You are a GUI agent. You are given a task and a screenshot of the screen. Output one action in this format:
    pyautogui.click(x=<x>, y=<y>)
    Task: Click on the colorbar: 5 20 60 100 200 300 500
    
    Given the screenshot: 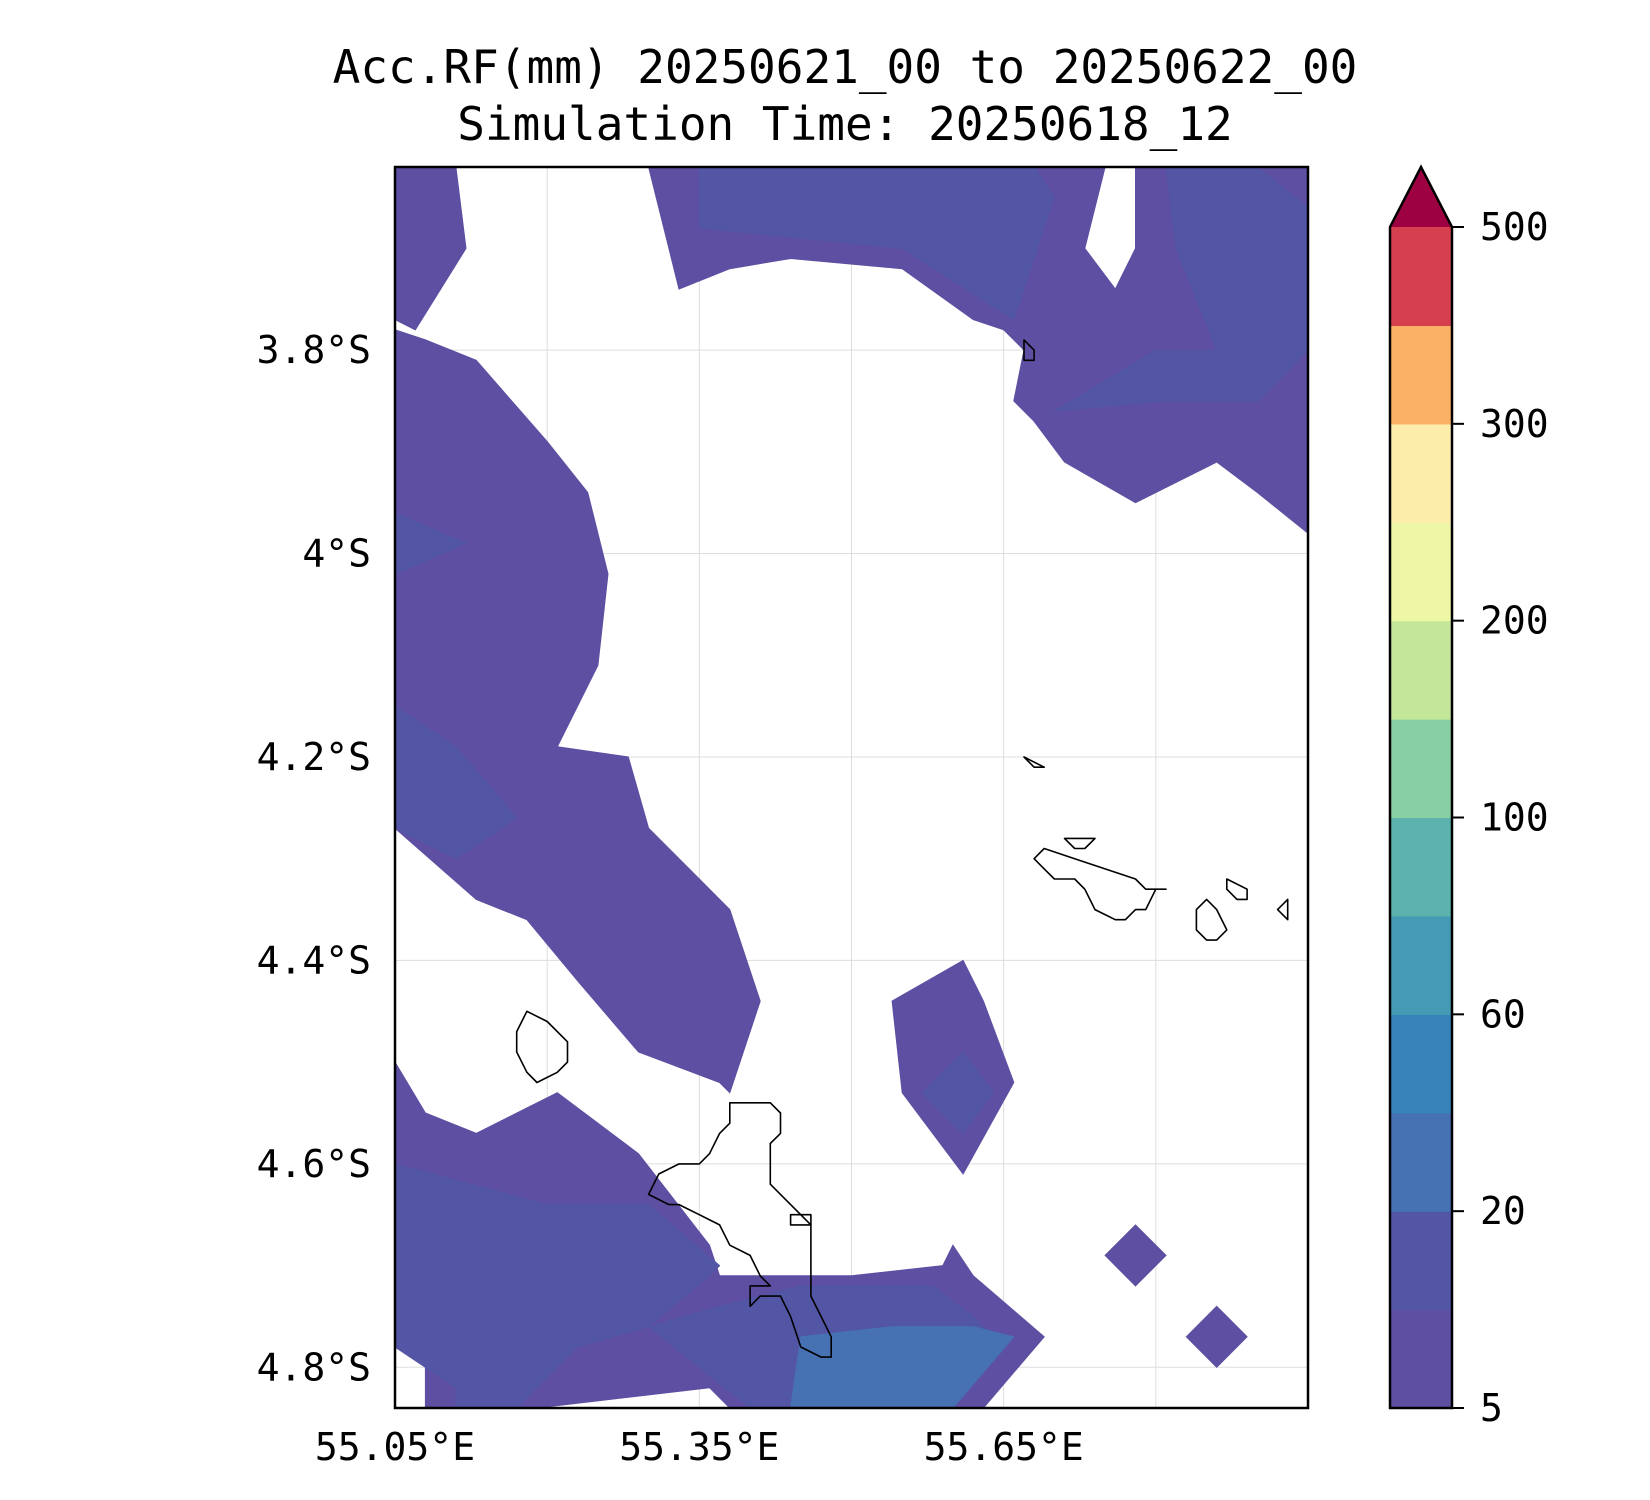 What is the action you would take?
    pyautogui.click(x=1468, y=797)
    